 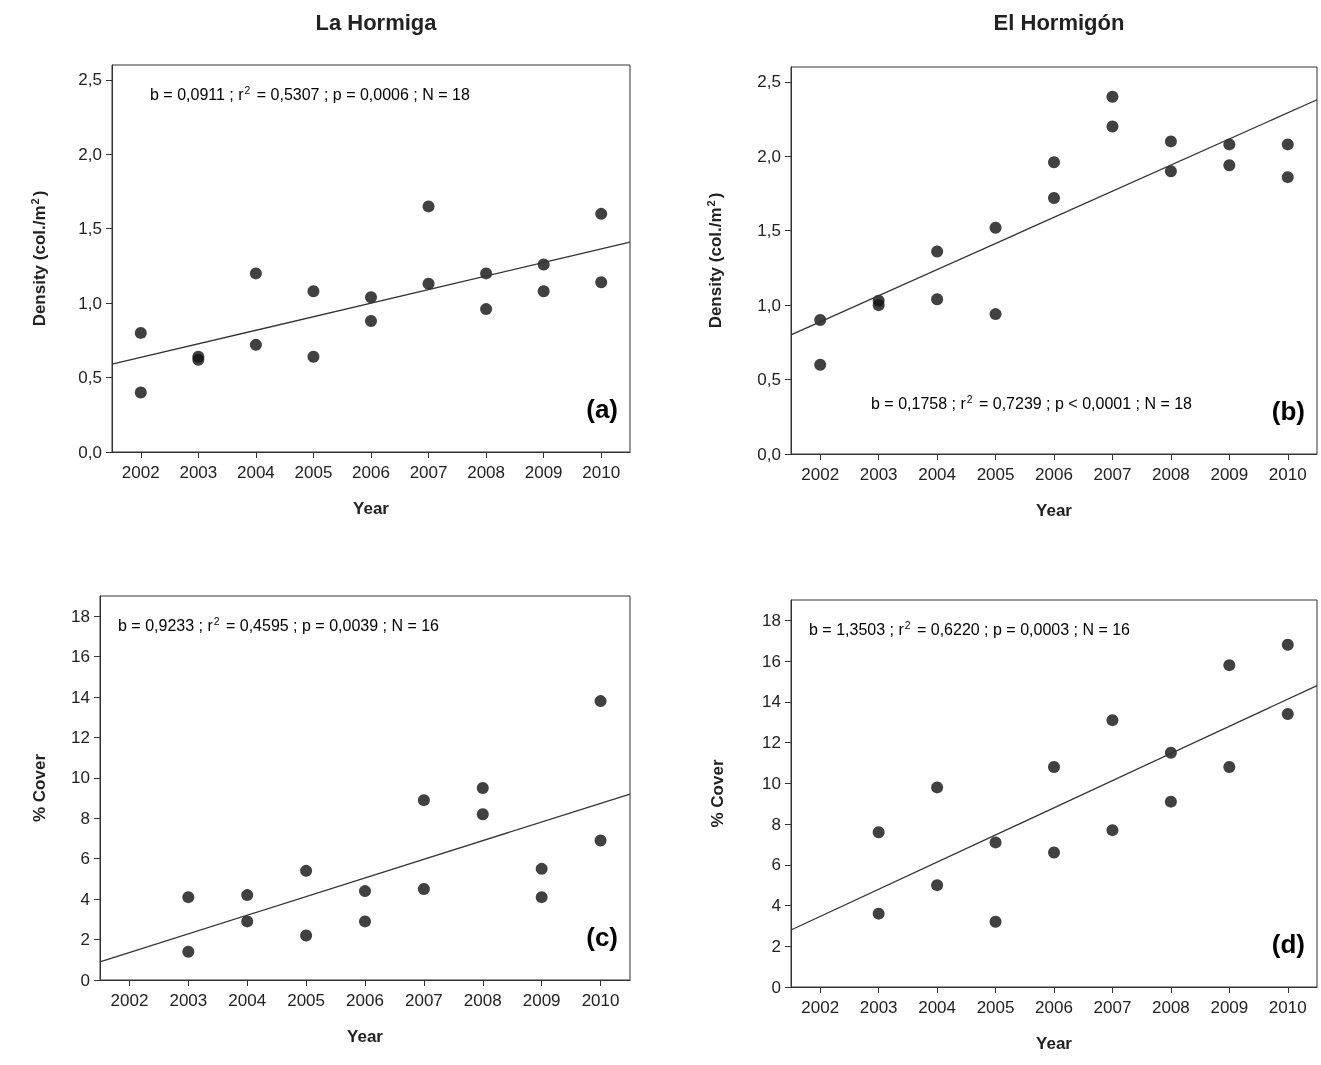 I want to click on annotation: (d), so click(x=1288, y=944).